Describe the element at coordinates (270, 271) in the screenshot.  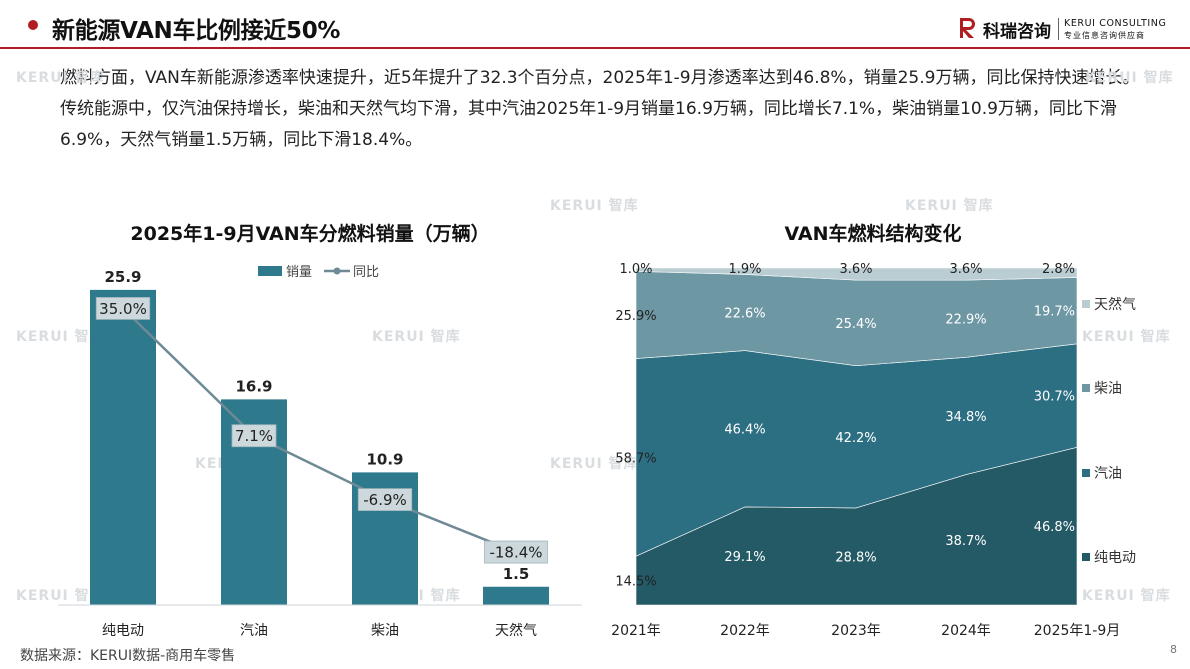
I see `legend-swatch-sales` at that location.